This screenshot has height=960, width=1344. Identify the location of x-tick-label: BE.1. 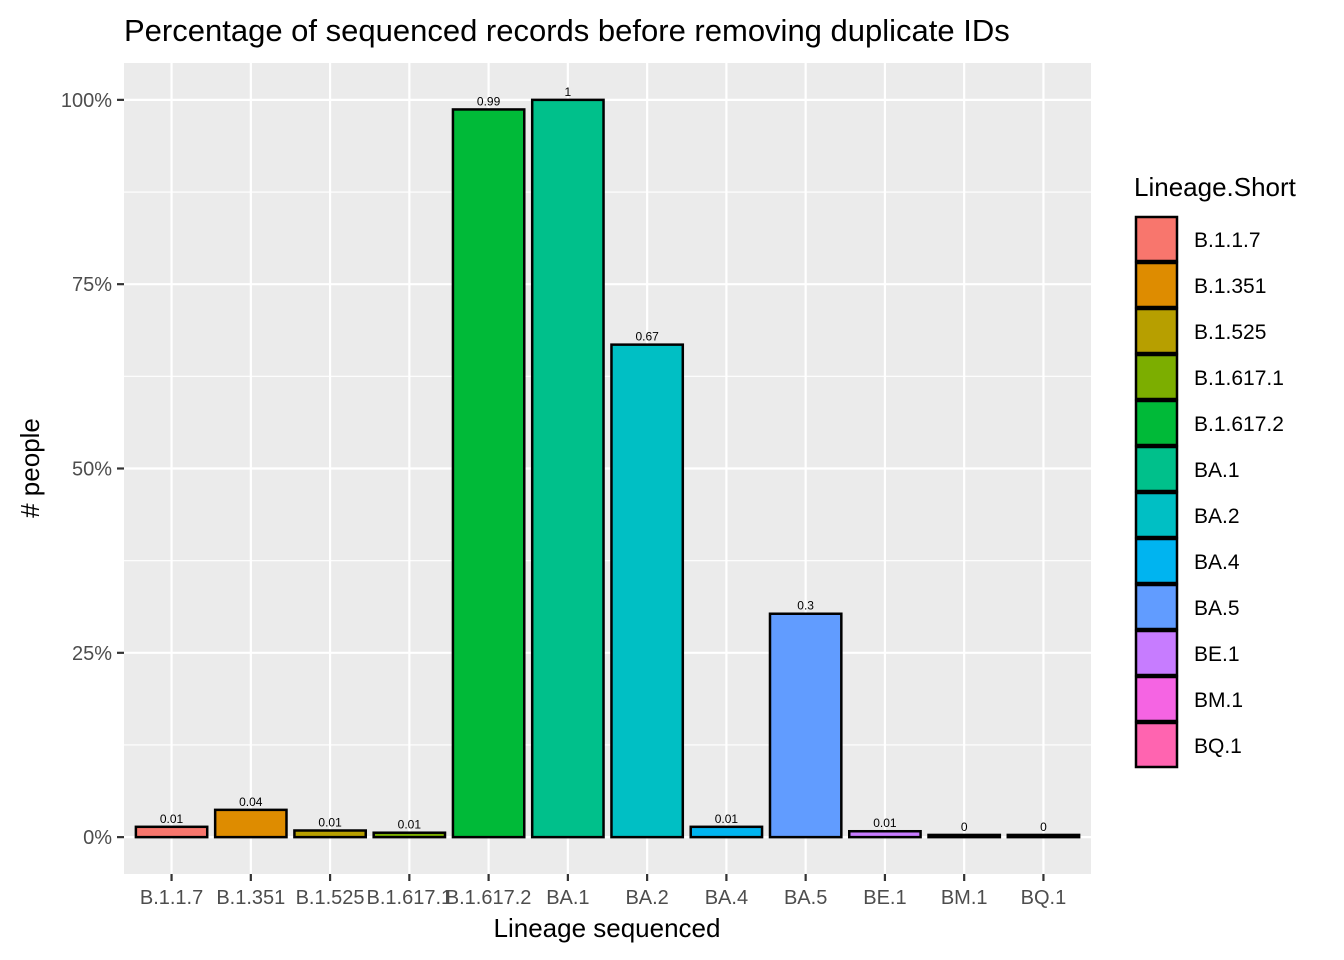
(884, 898).